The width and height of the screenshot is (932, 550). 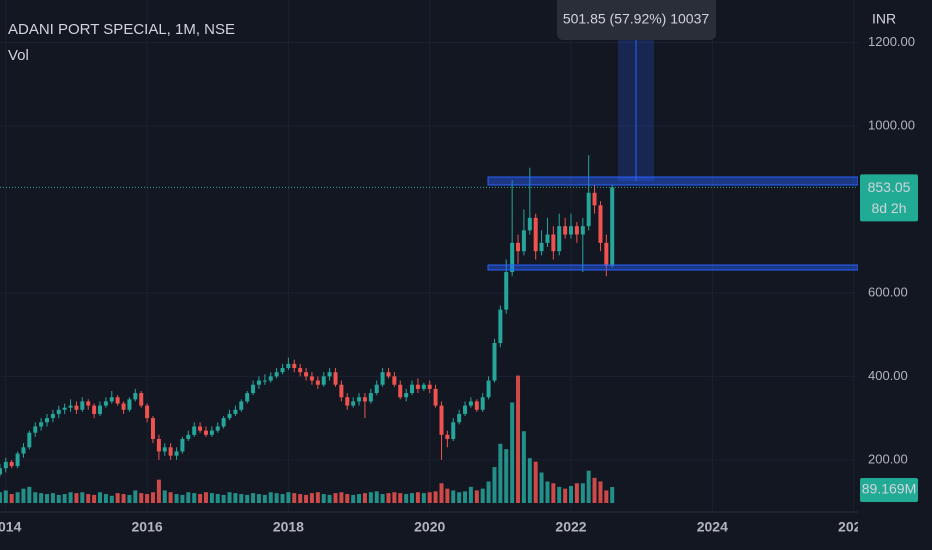 I want to click on last-price-box, so click(x=889, y=198).